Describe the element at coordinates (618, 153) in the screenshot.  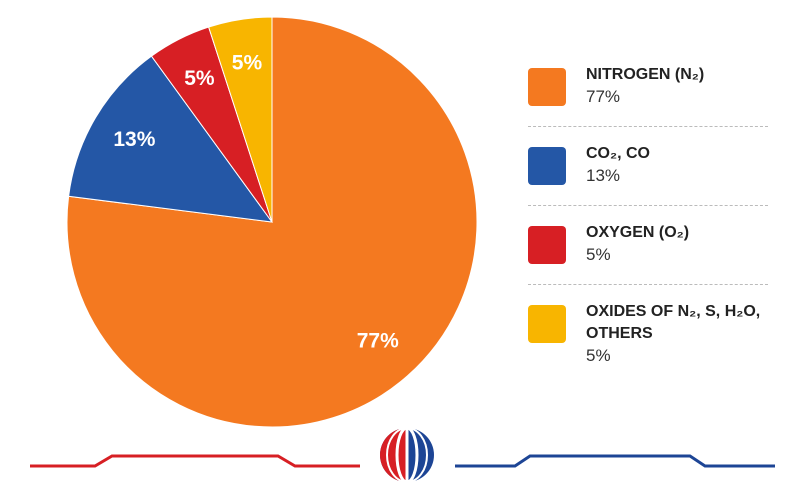
I see `legend-label: CO₂, CO` at that location.